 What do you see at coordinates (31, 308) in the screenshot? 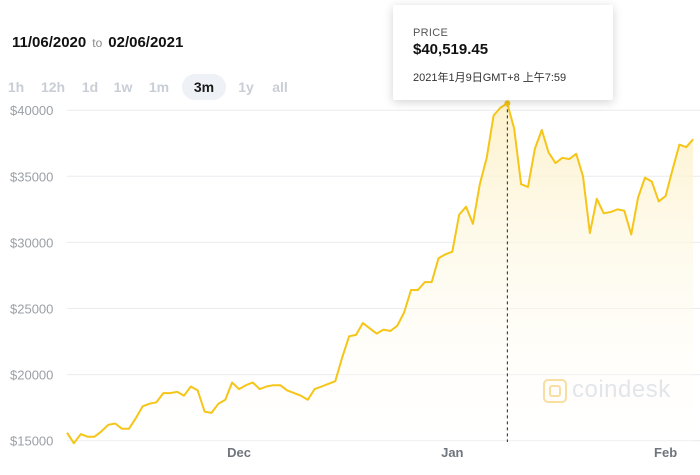
I see `y-tick-label: $25000` at bounding box center [31, 308].